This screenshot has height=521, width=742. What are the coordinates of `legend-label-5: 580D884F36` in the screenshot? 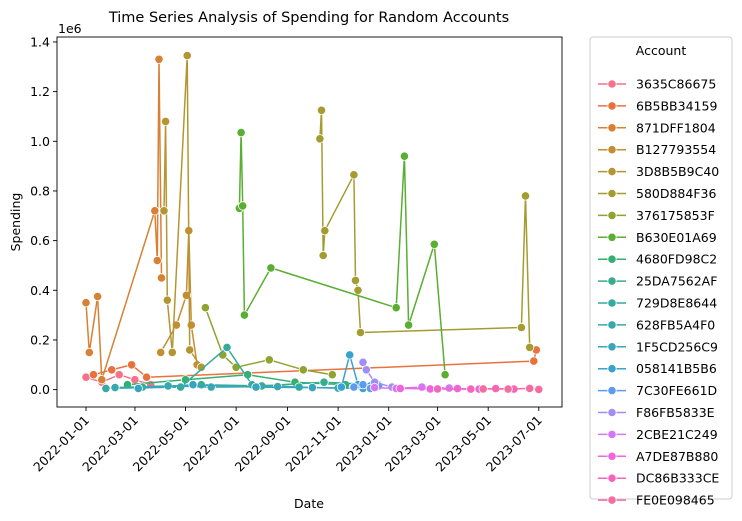 It's located at (676, 193).